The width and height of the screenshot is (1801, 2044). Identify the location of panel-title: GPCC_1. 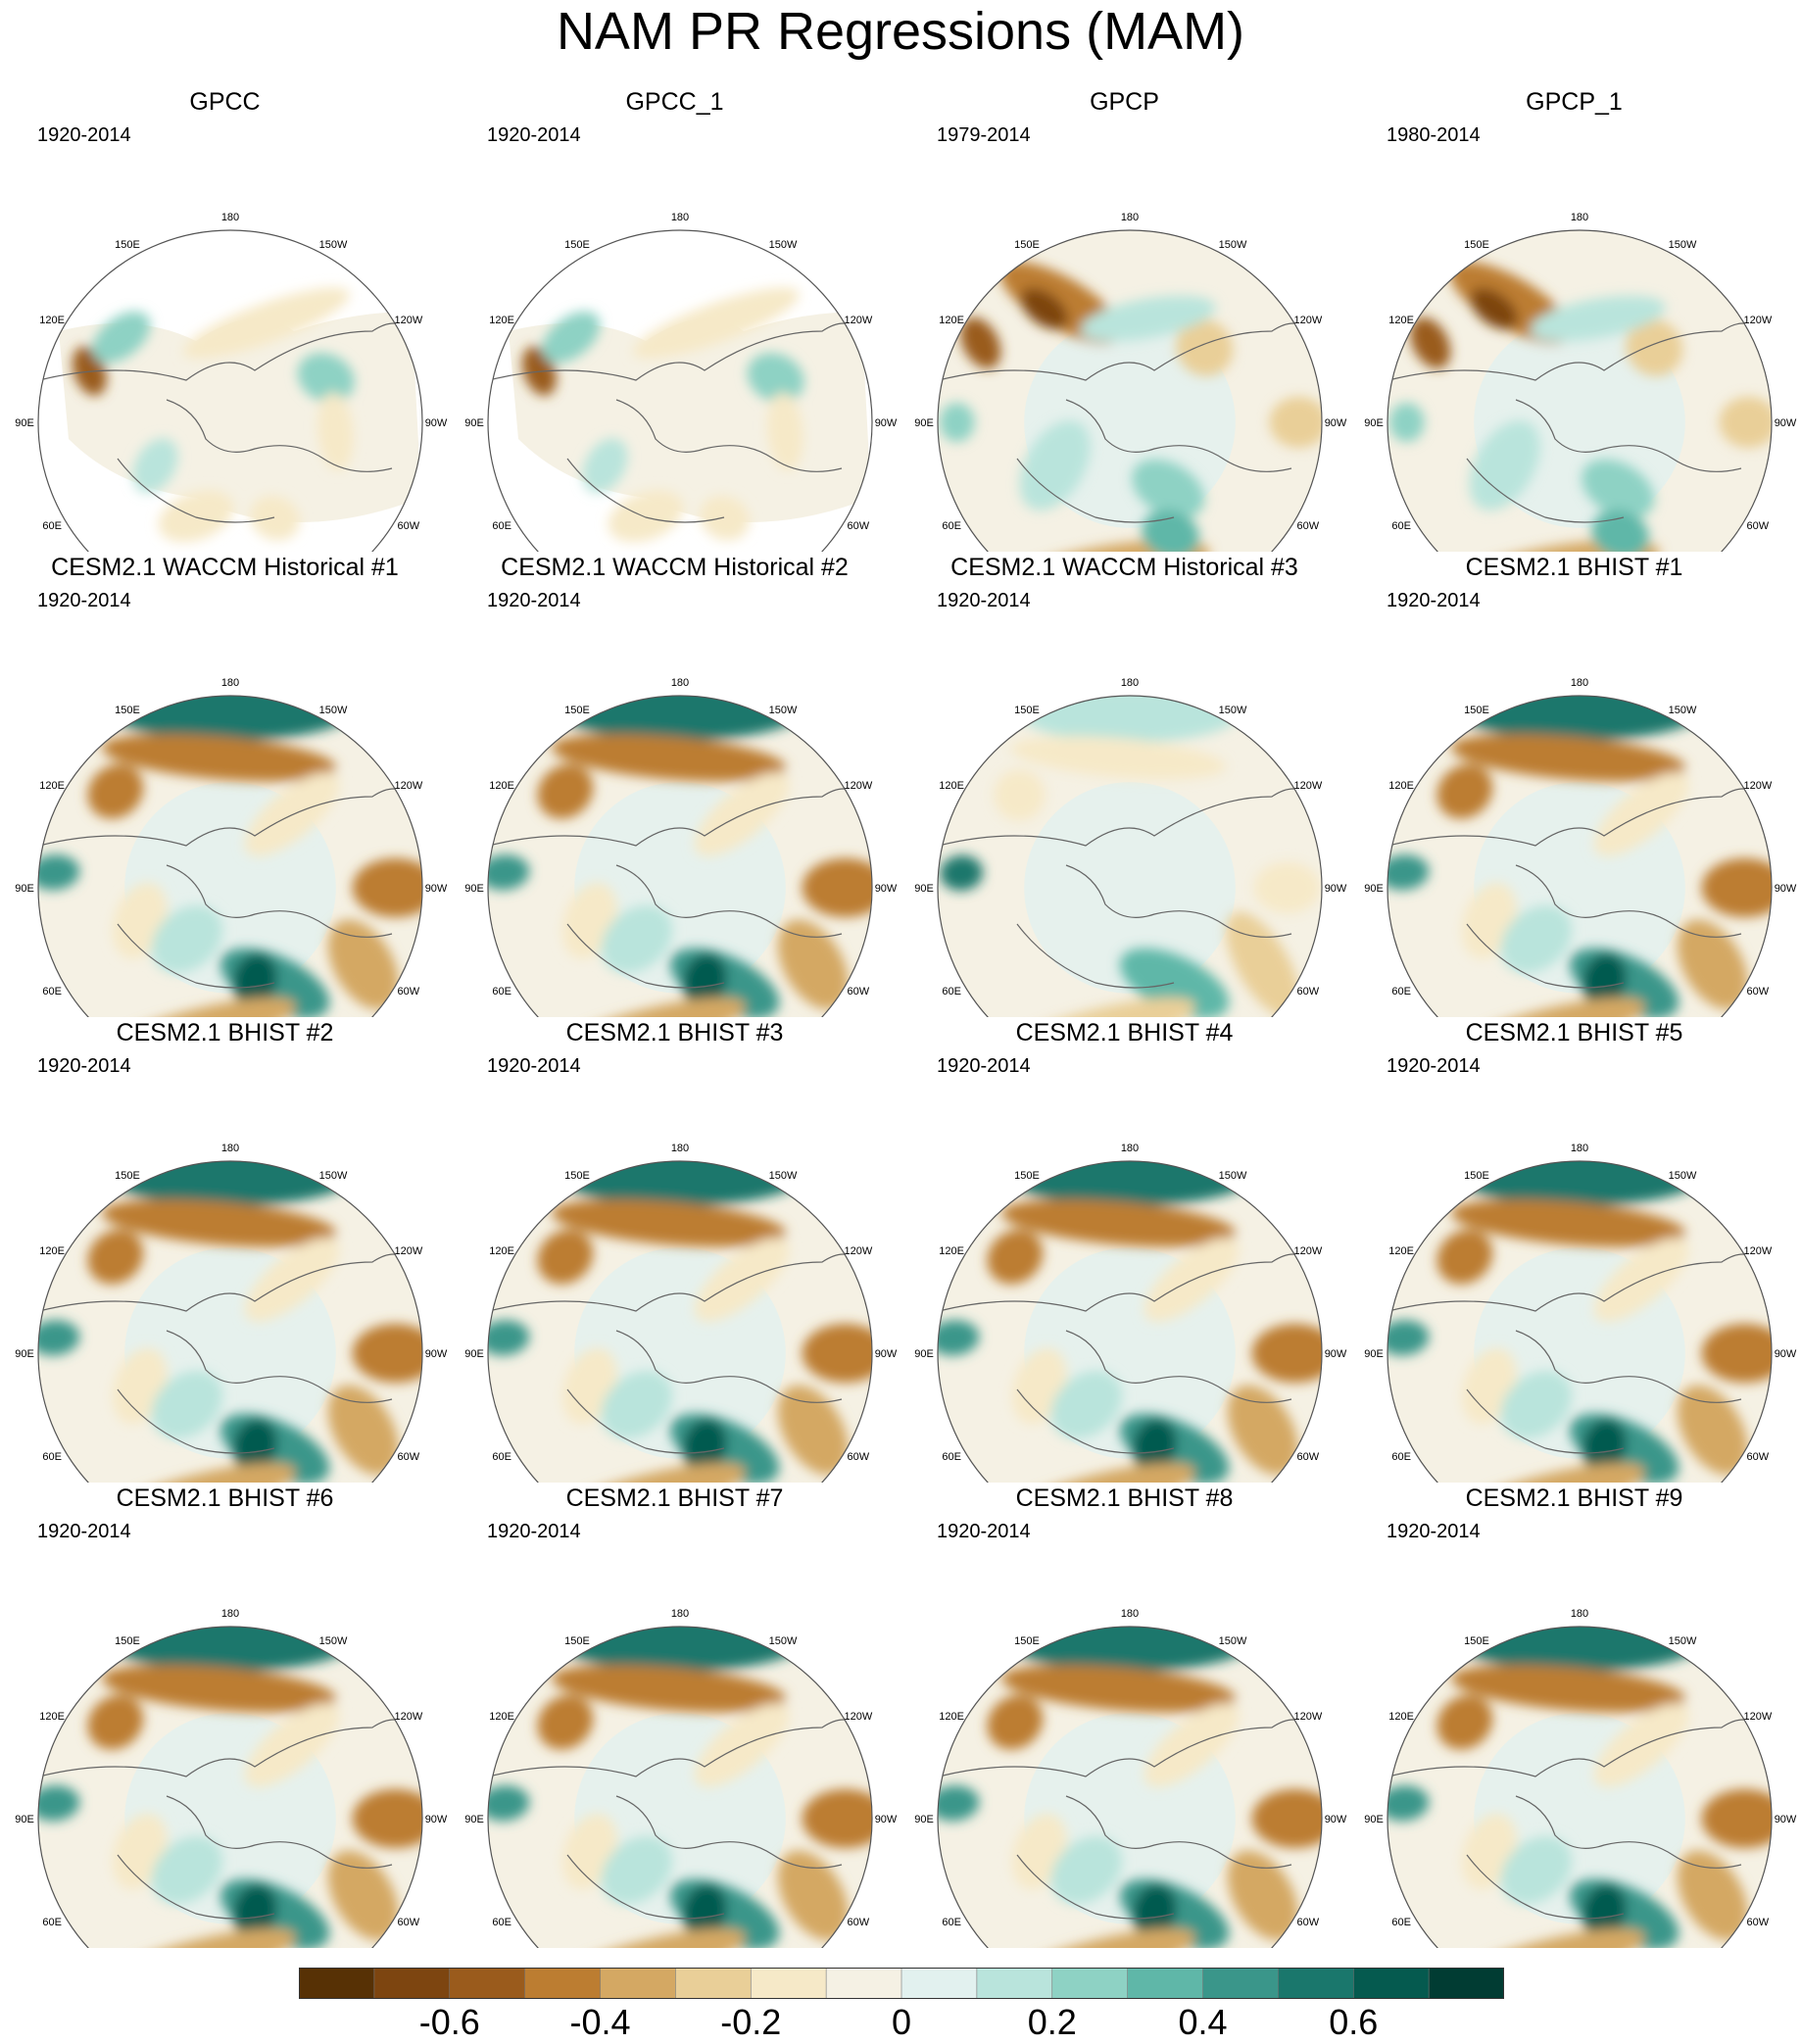
(674, 102).